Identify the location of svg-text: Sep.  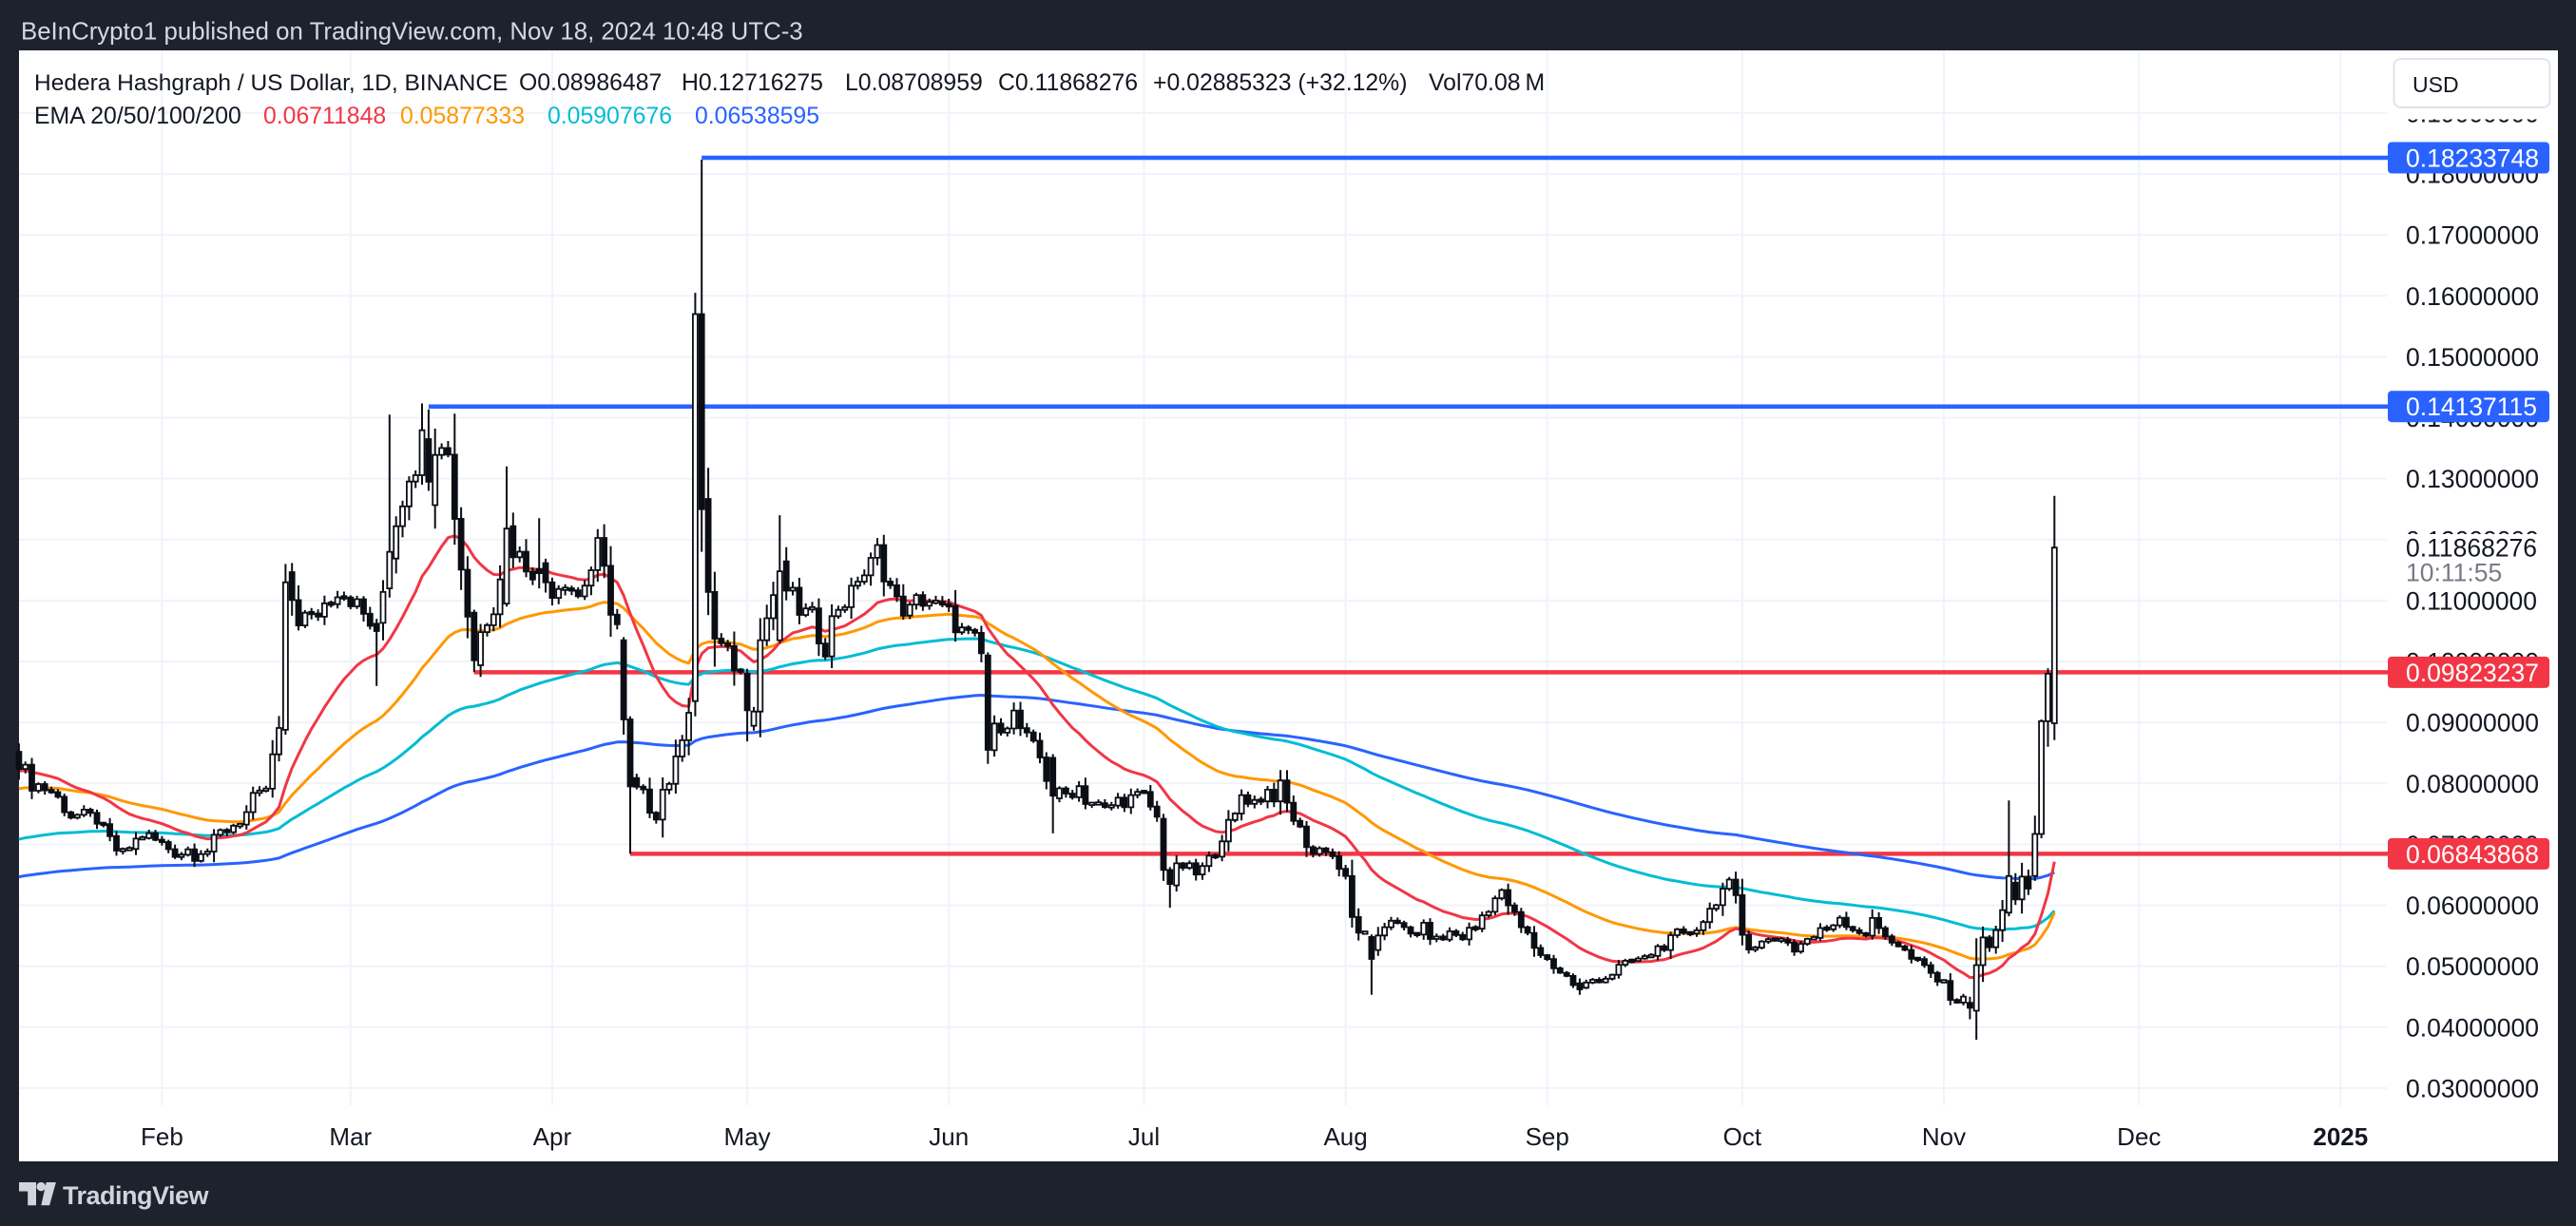
(1548, 1137).